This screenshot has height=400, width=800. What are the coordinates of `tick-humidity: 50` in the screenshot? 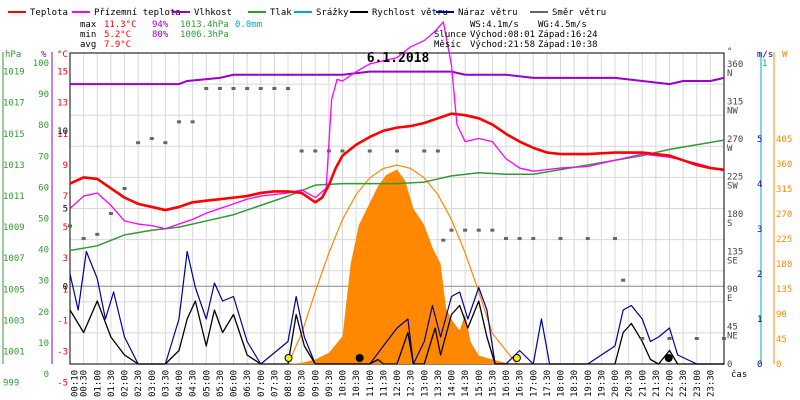 It's located at (43, 220).